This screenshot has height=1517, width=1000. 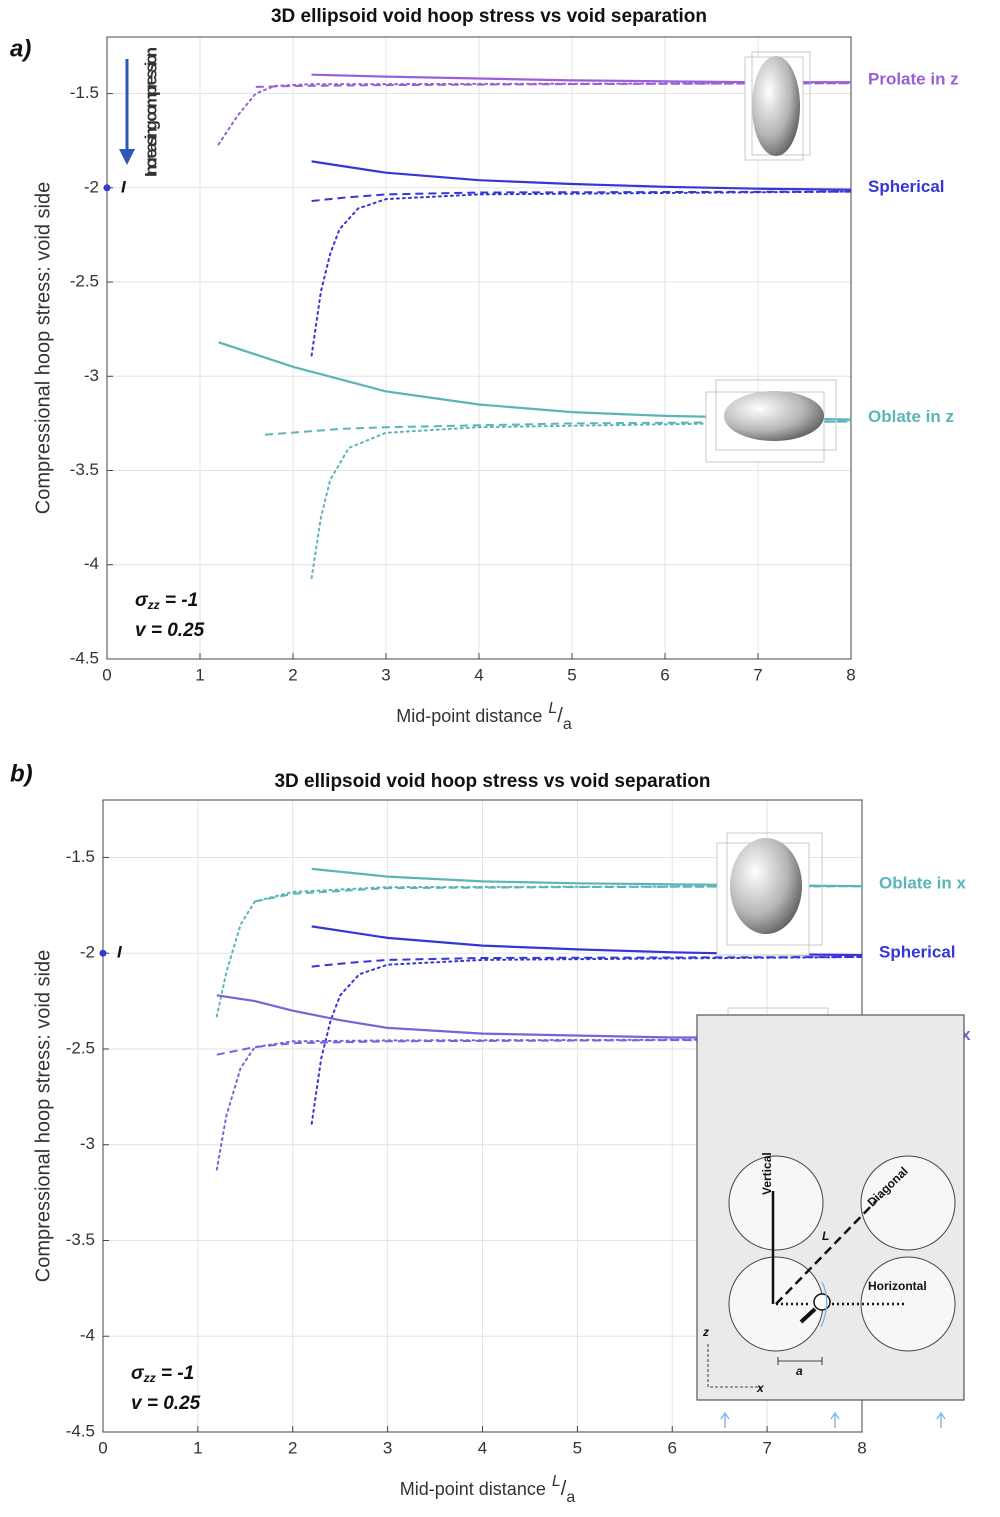 I want to click on inset-label: x, so click(x=760, y=1388).